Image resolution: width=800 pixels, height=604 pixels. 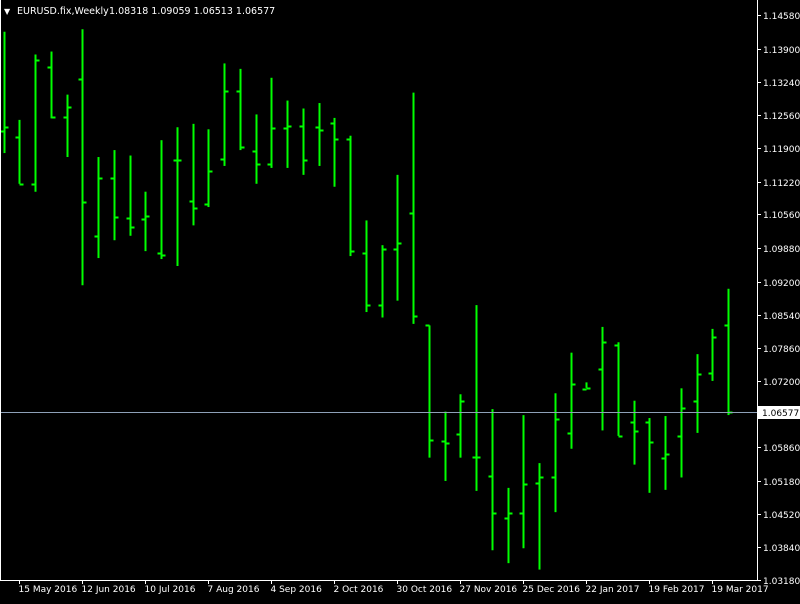 What do you see at coordinates (781, 51) in the screenshot?
I see `price-tick-label: 1.13900` at bounding box center [781, 51].